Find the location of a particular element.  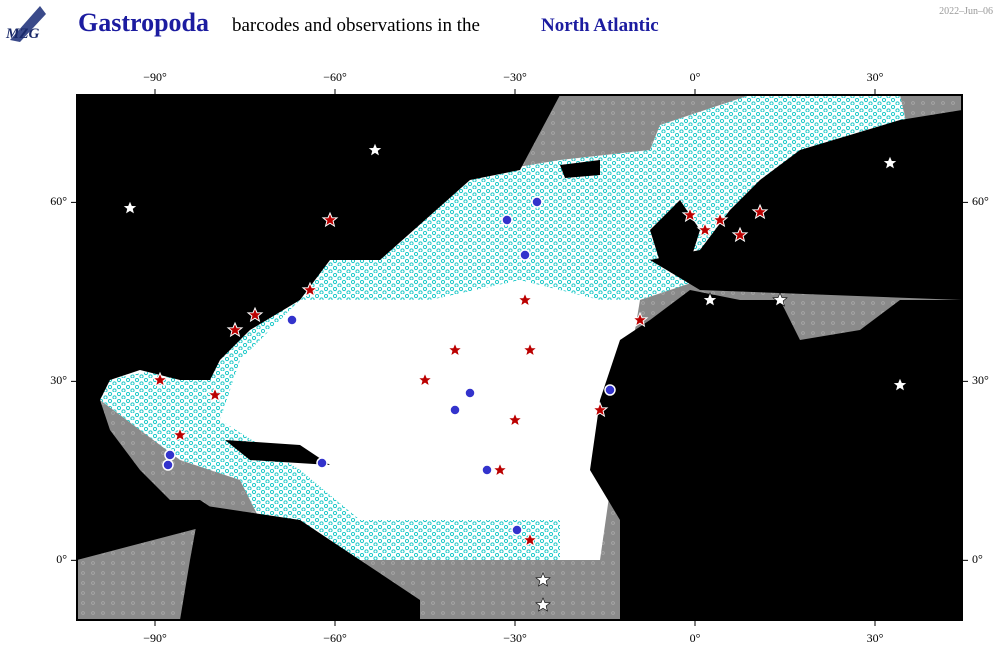

date: 2022–Jun–06 is located at coordinates (966, 11).